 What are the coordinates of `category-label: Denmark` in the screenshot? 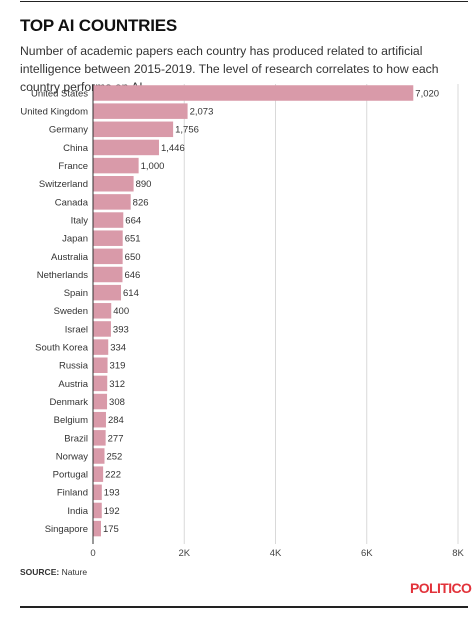 It's located at (68, 402).